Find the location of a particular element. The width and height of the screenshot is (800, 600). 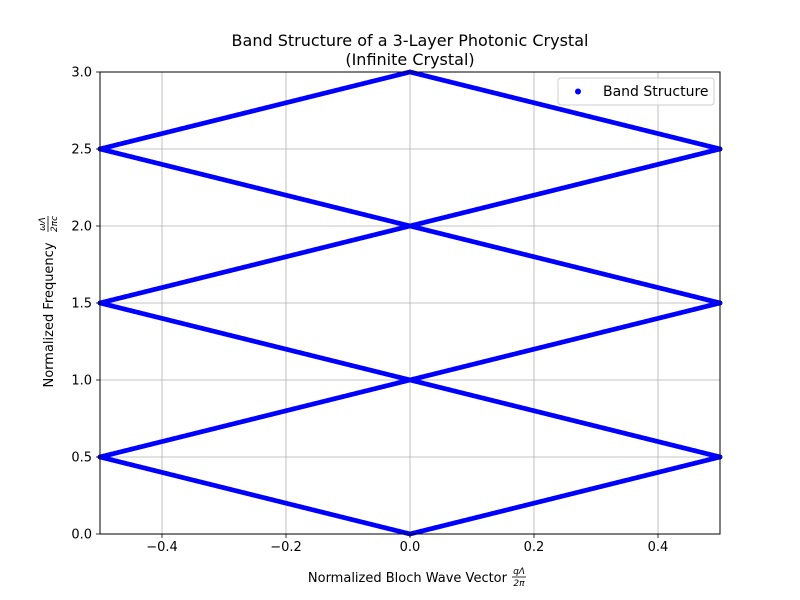

x-tick-label: −0.4 is located at coordinates (162, 547).